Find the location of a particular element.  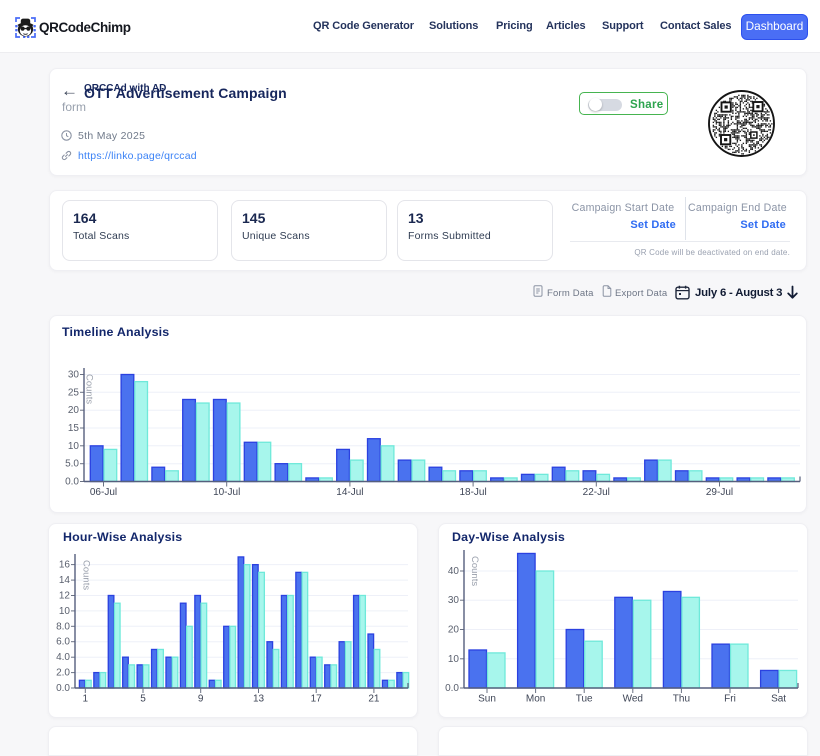

svg-text: 5 is located at coordinates (143, 699).